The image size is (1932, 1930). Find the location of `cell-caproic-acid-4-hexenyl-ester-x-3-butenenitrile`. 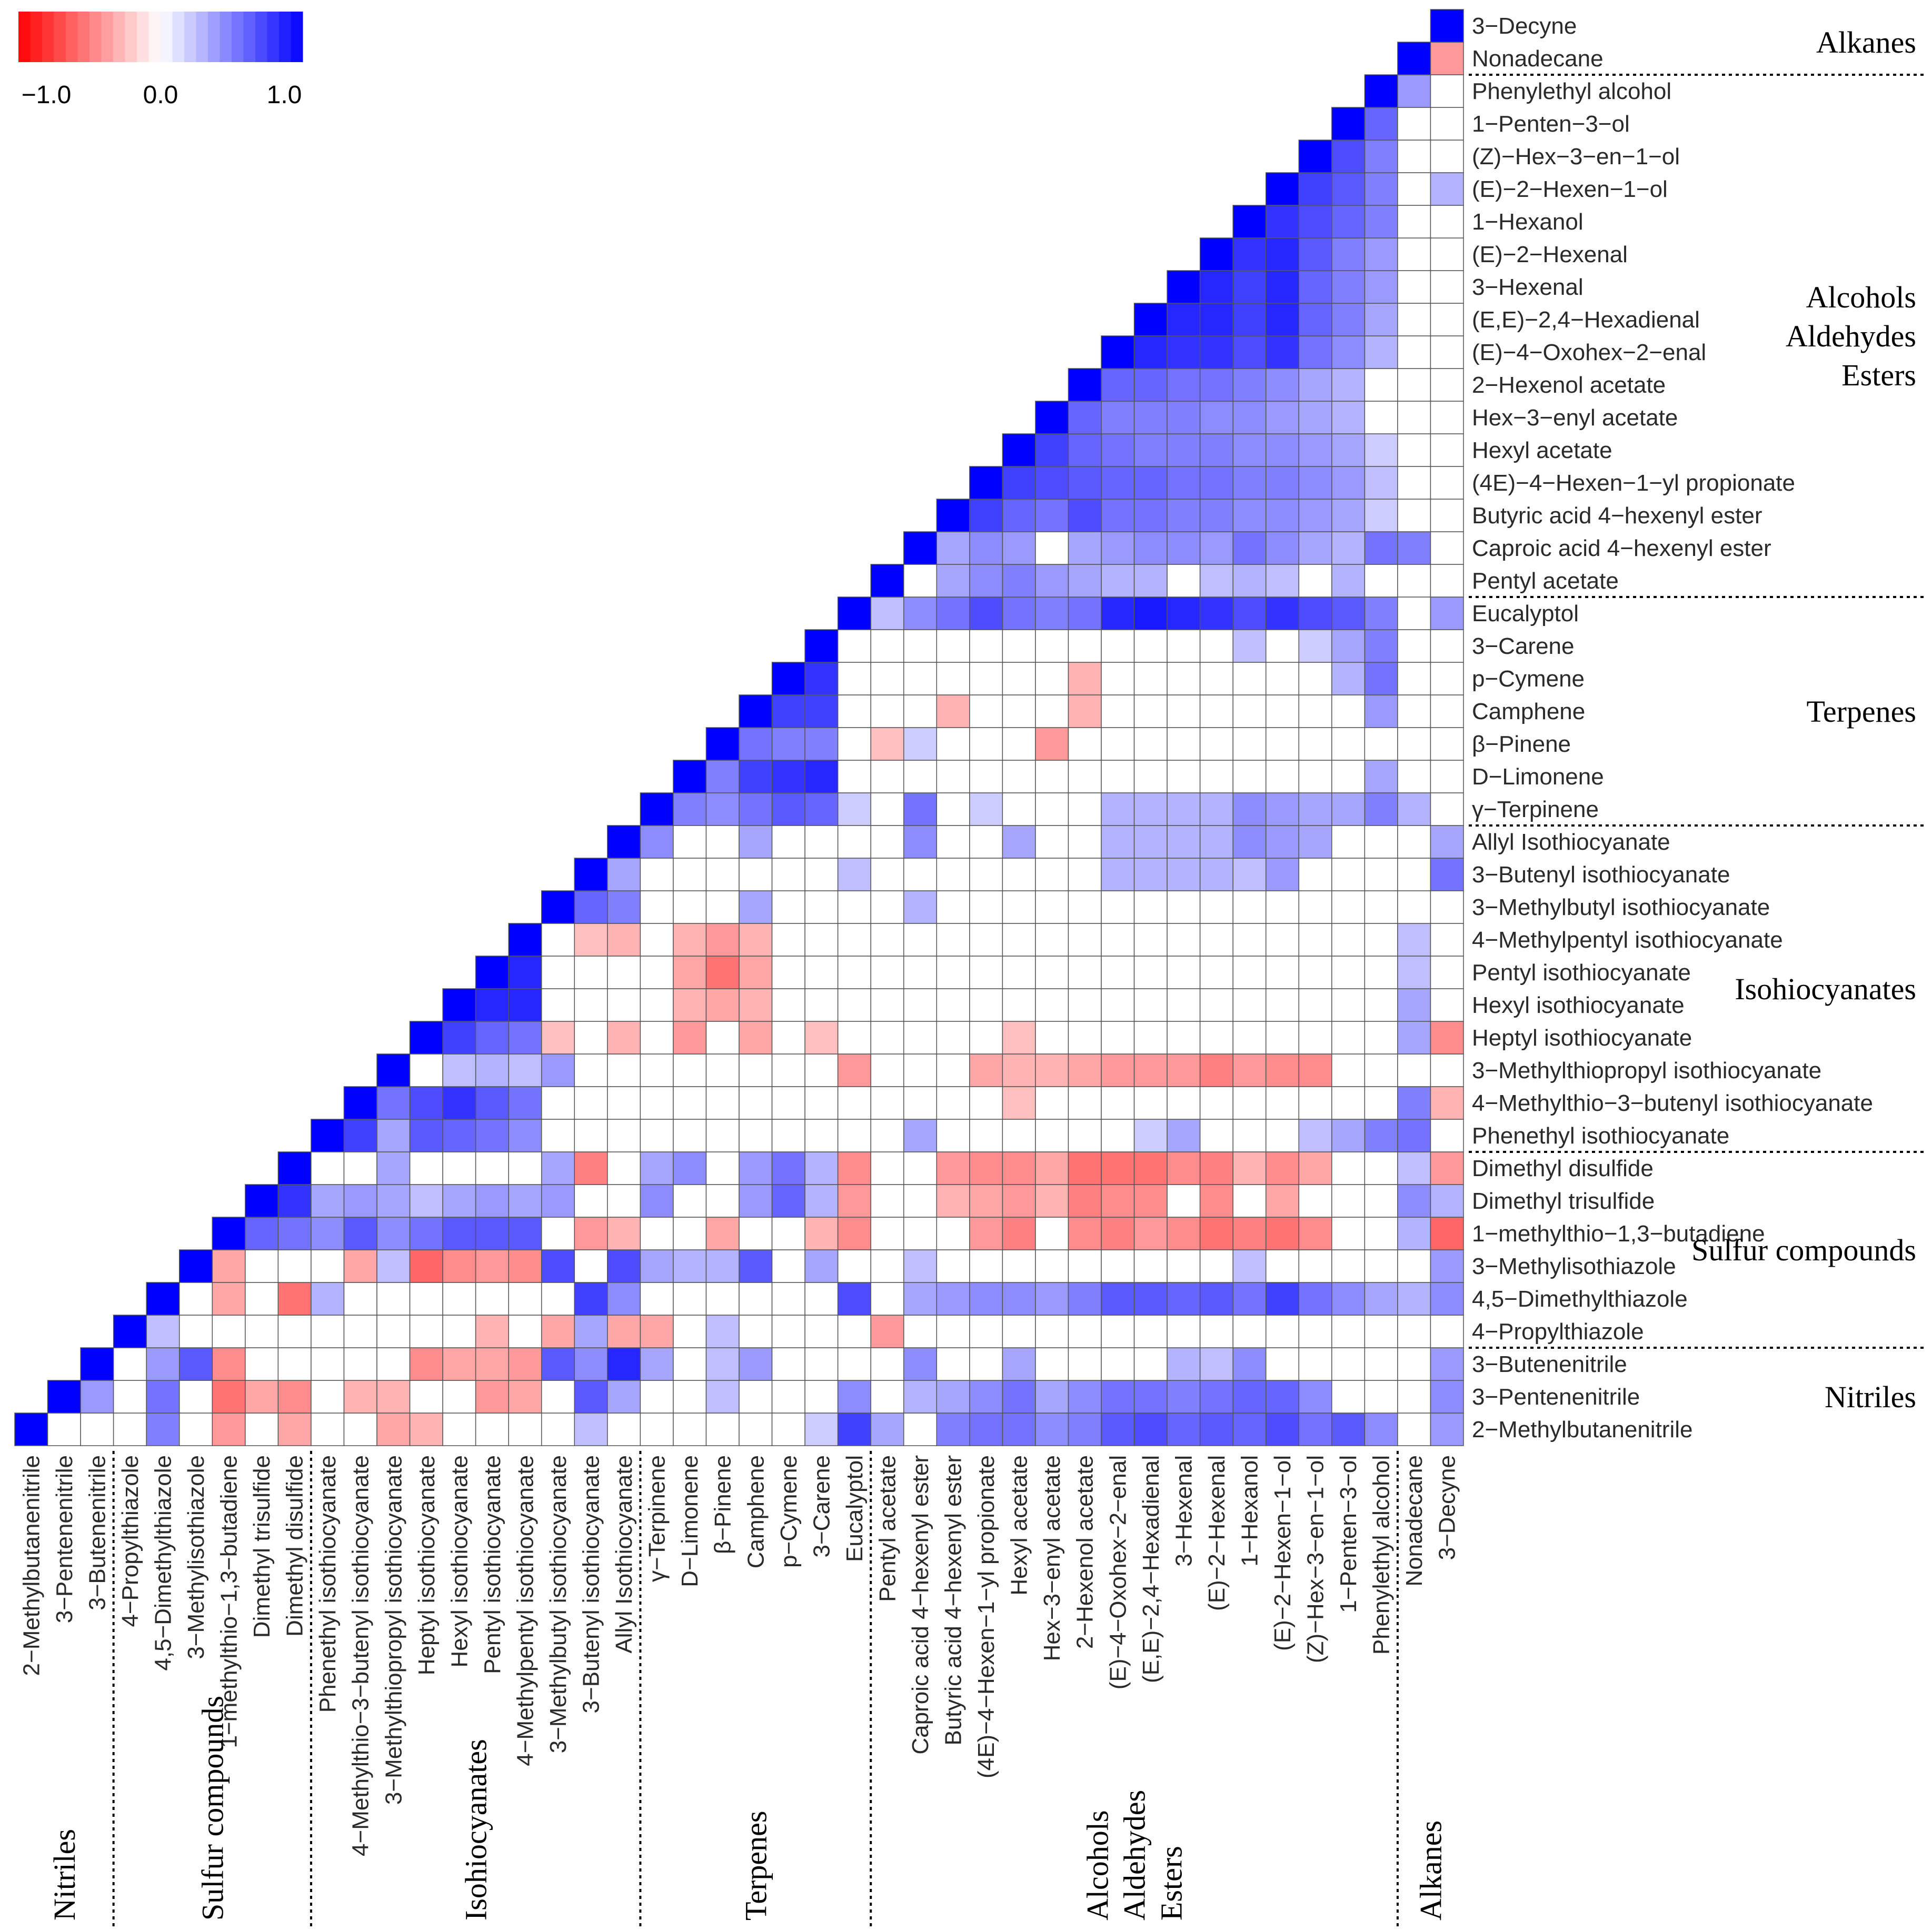

cell-caproic-acid-4-hexenyl-ester-x-3-butenenitrile is located at coordinates (920, 1364).